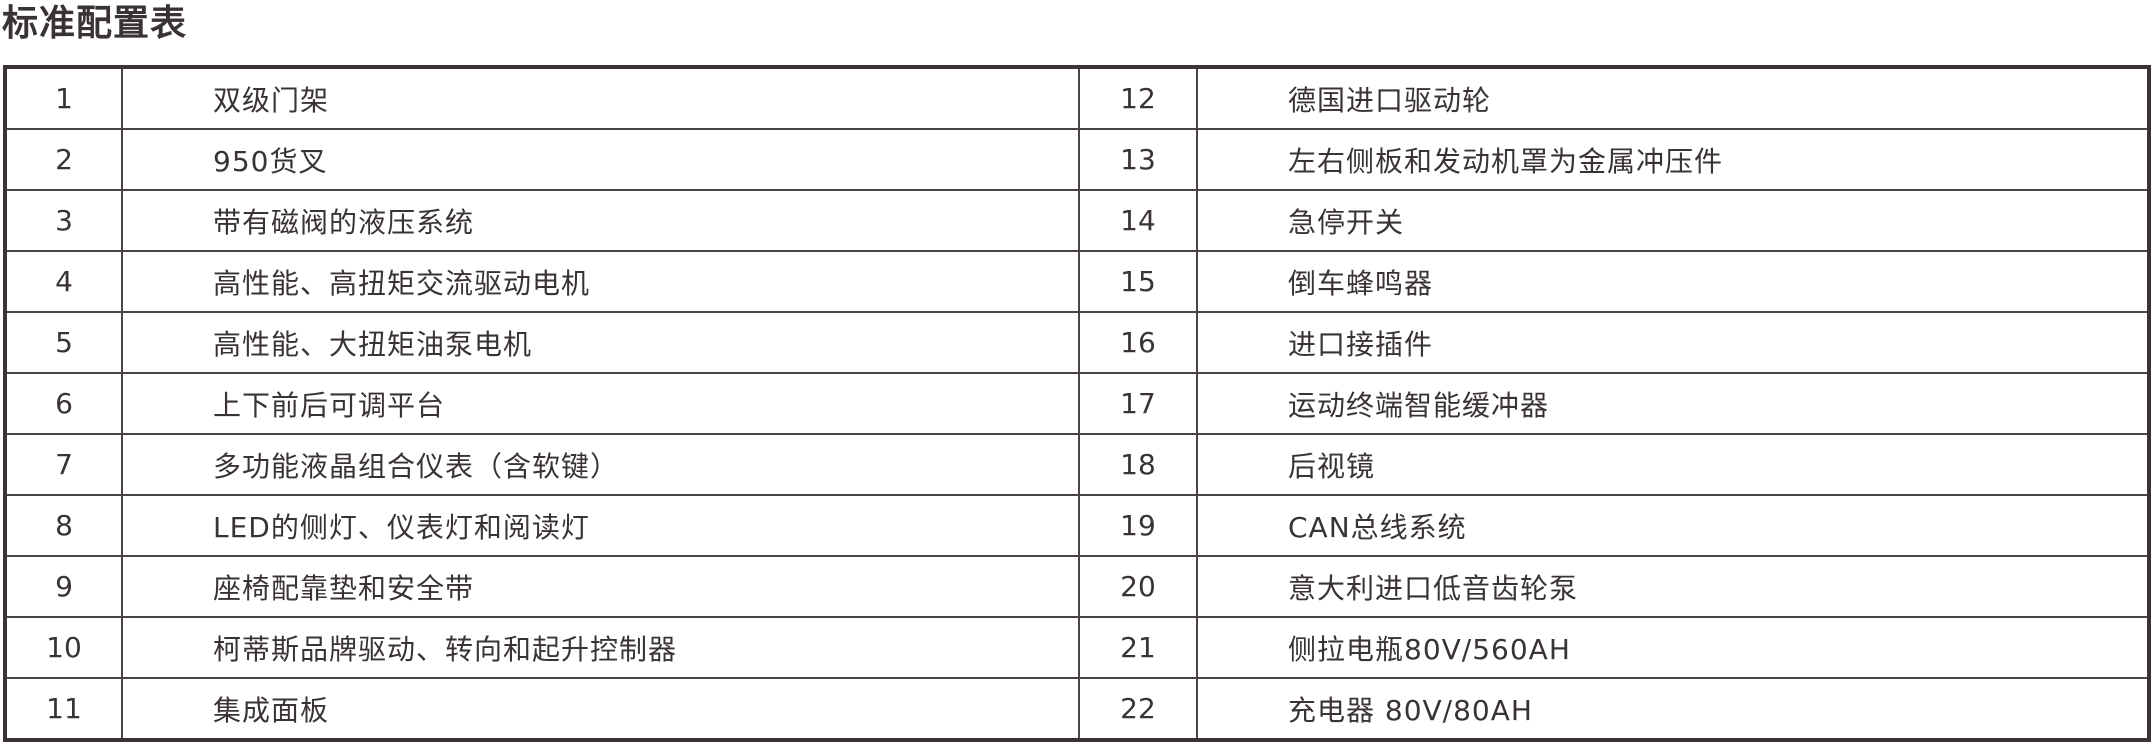 The height and width of the screenshot is (742, 2154). What do you see at coordinates (600, 220) in the screenshot?
I see `item-name: 带有磁阀的液压系统` at bounding box center [600, 220].